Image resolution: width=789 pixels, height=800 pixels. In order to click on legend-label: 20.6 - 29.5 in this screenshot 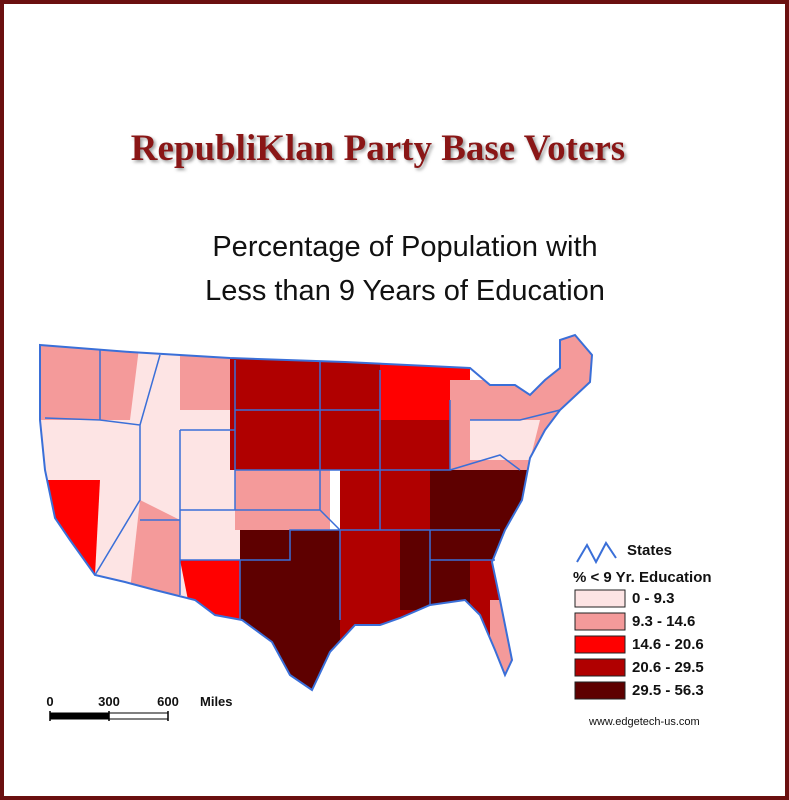, I will do `click(668, 667)`.